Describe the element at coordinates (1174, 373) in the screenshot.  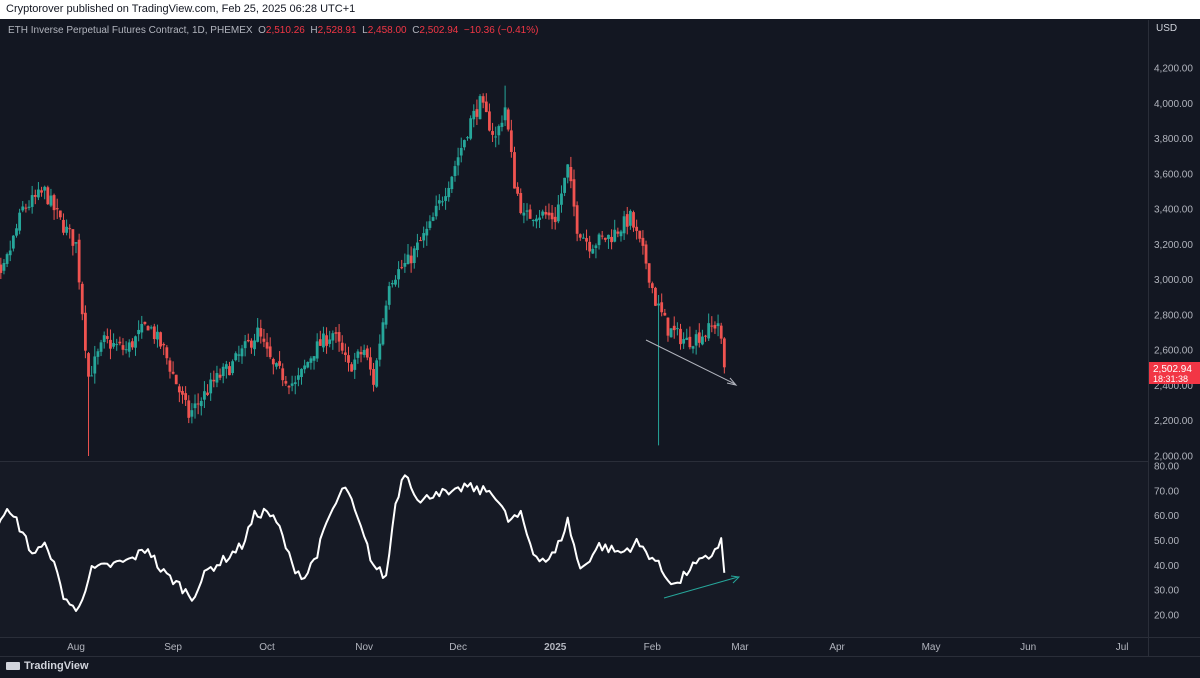
I see `last-price-tag` at that location.